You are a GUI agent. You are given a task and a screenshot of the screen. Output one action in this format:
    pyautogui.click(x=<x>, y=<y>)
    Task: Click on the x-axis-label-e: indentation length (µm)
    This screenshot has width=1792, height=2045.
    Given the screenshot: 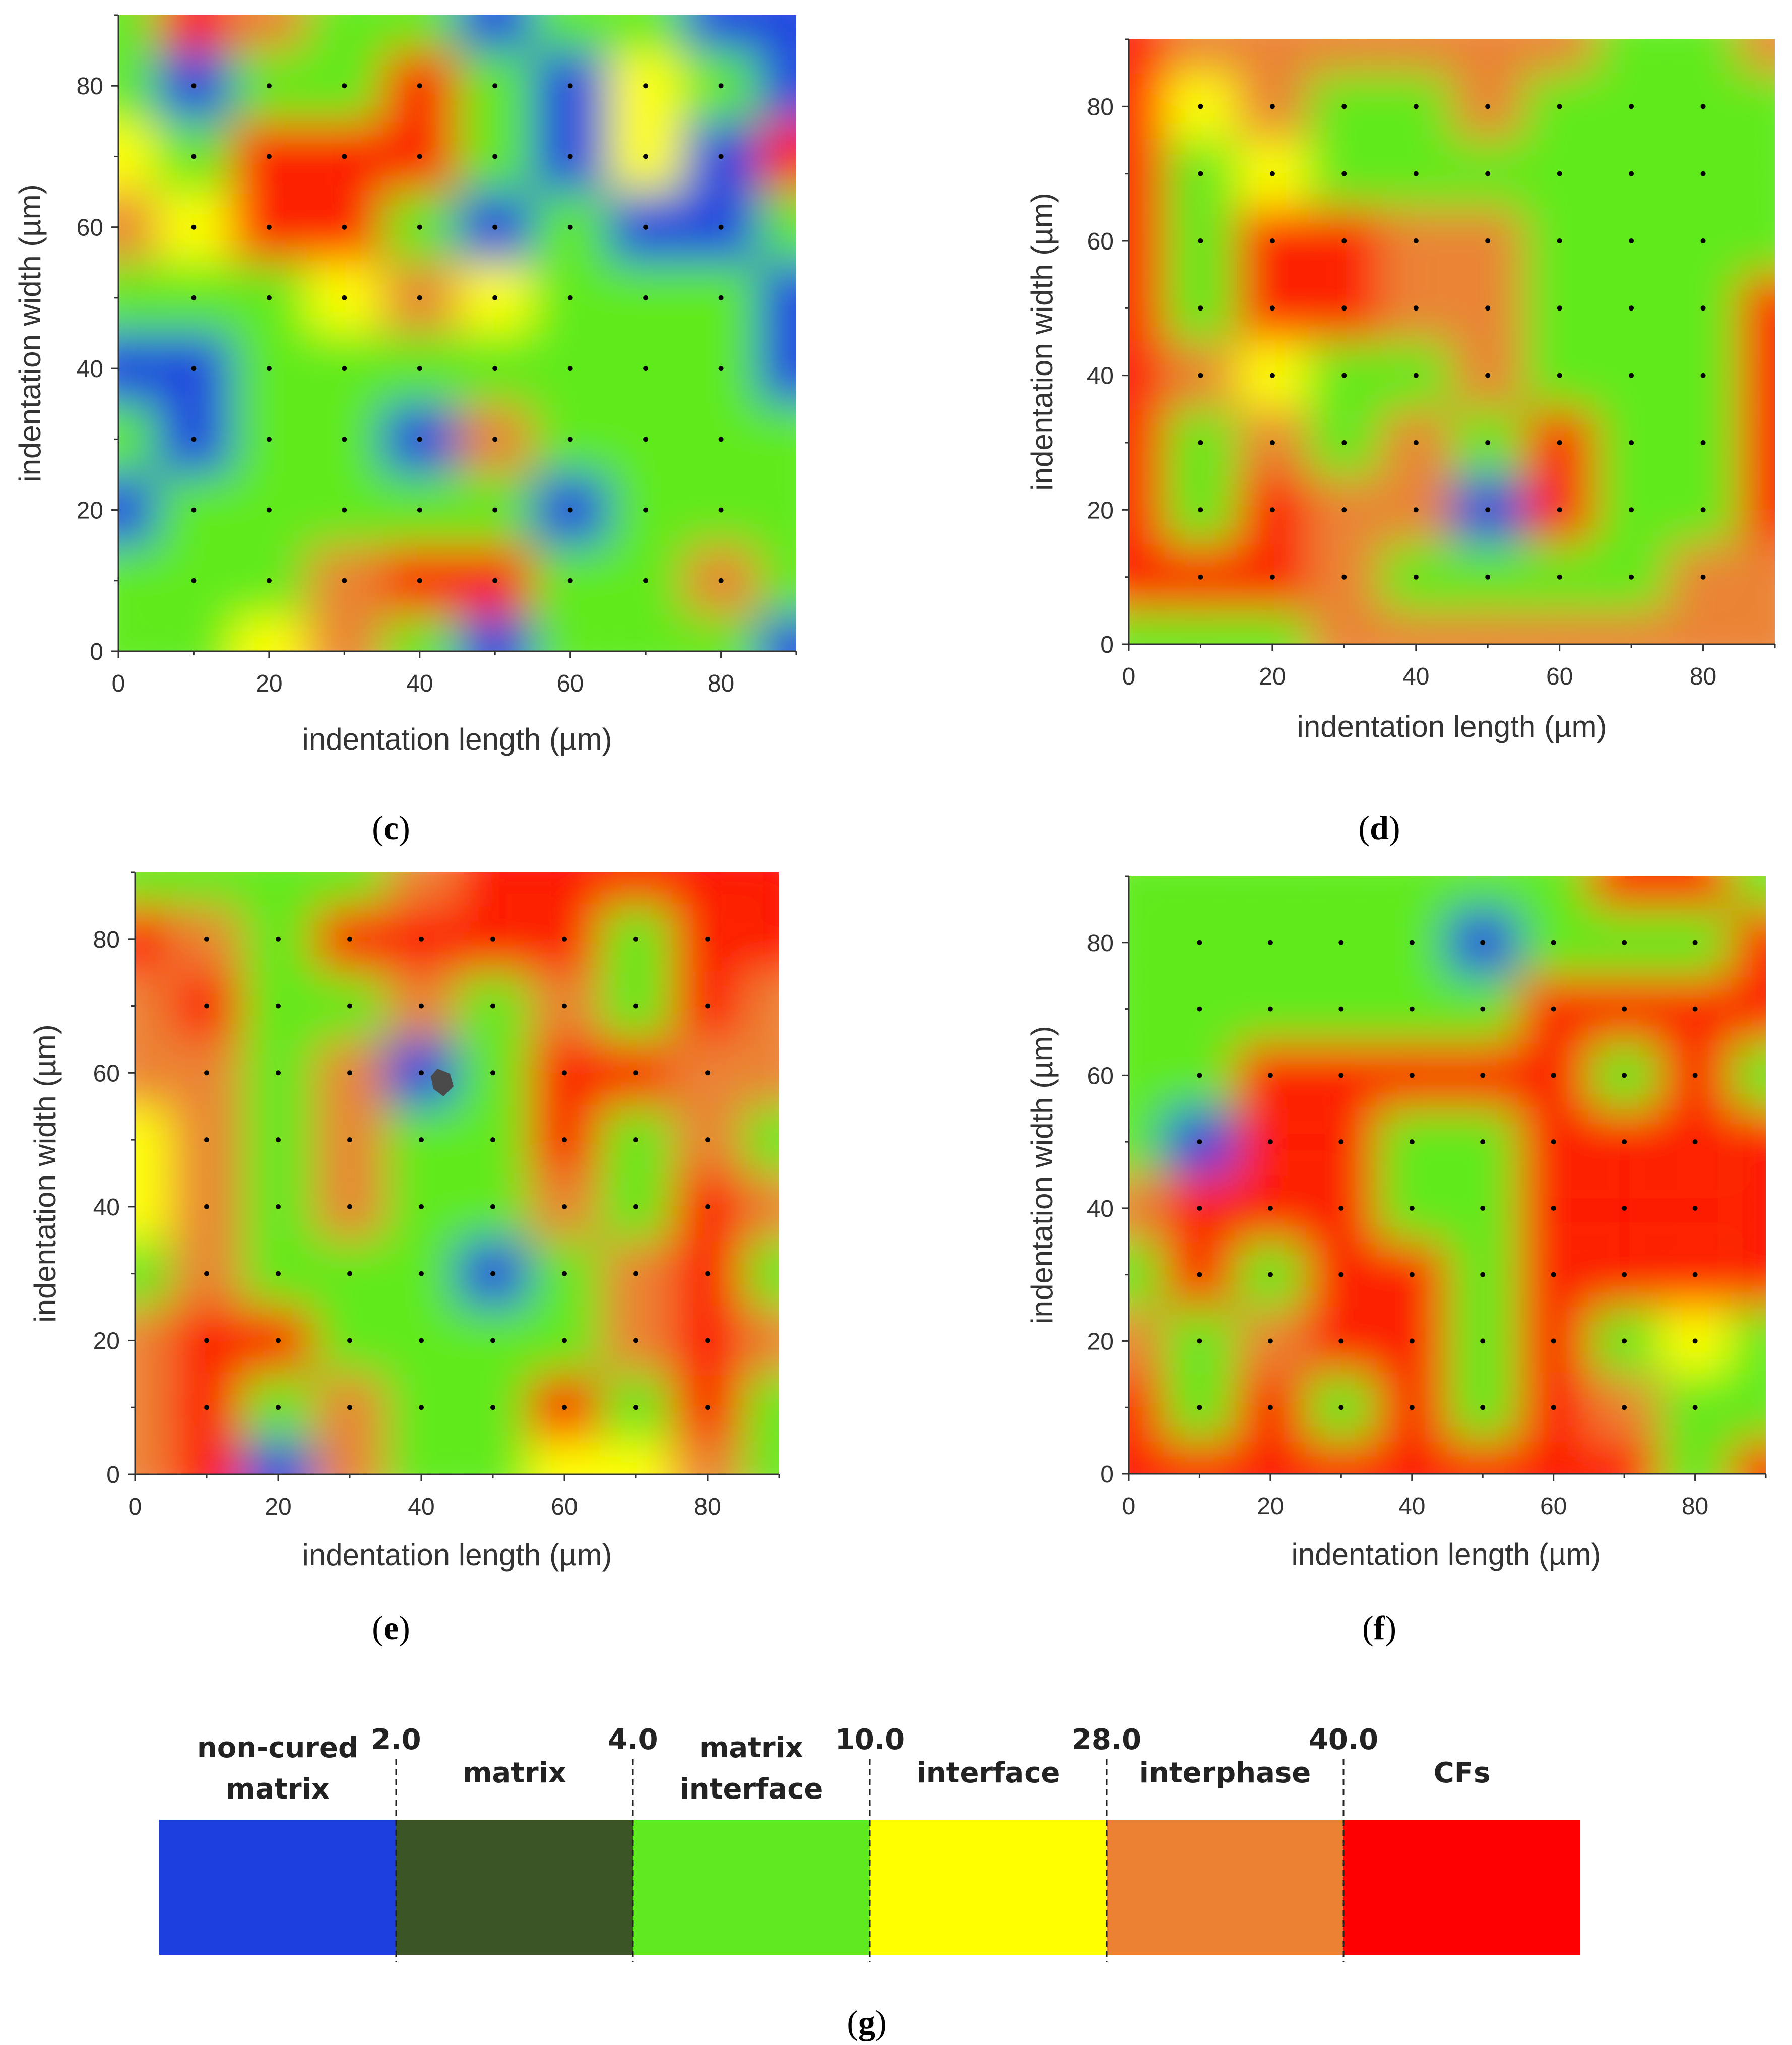 What is the action you would take?
    pyautogui.click(x=457, y=1555)
    